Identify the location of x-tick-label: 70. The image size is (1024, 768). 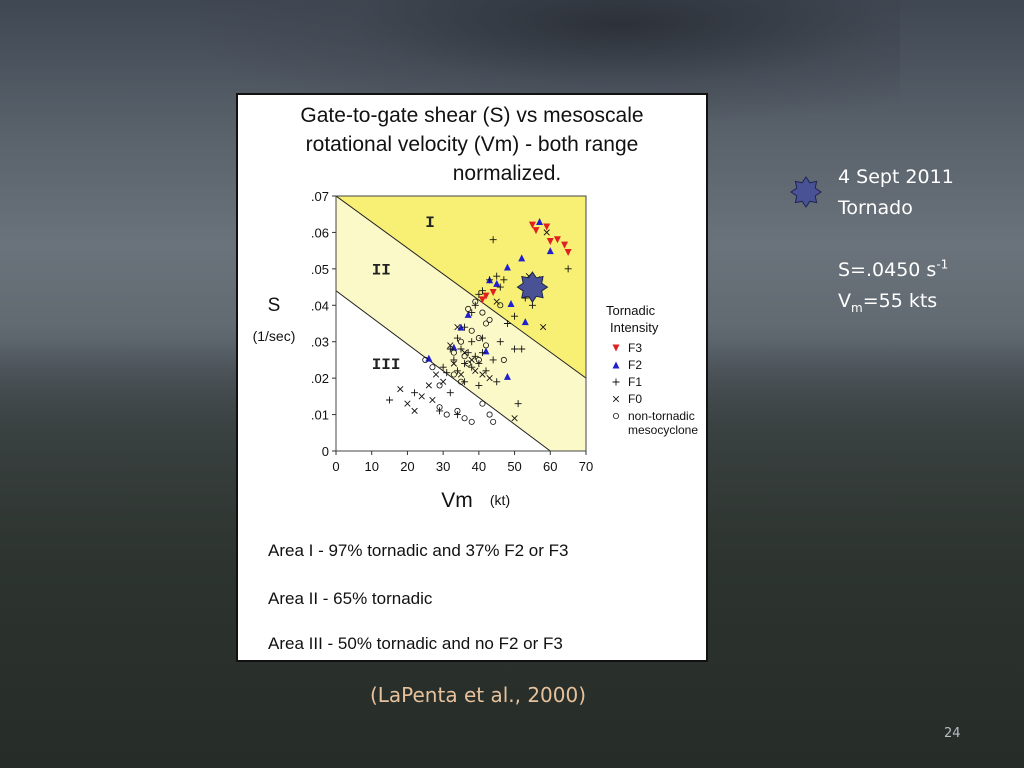
(586, 466).